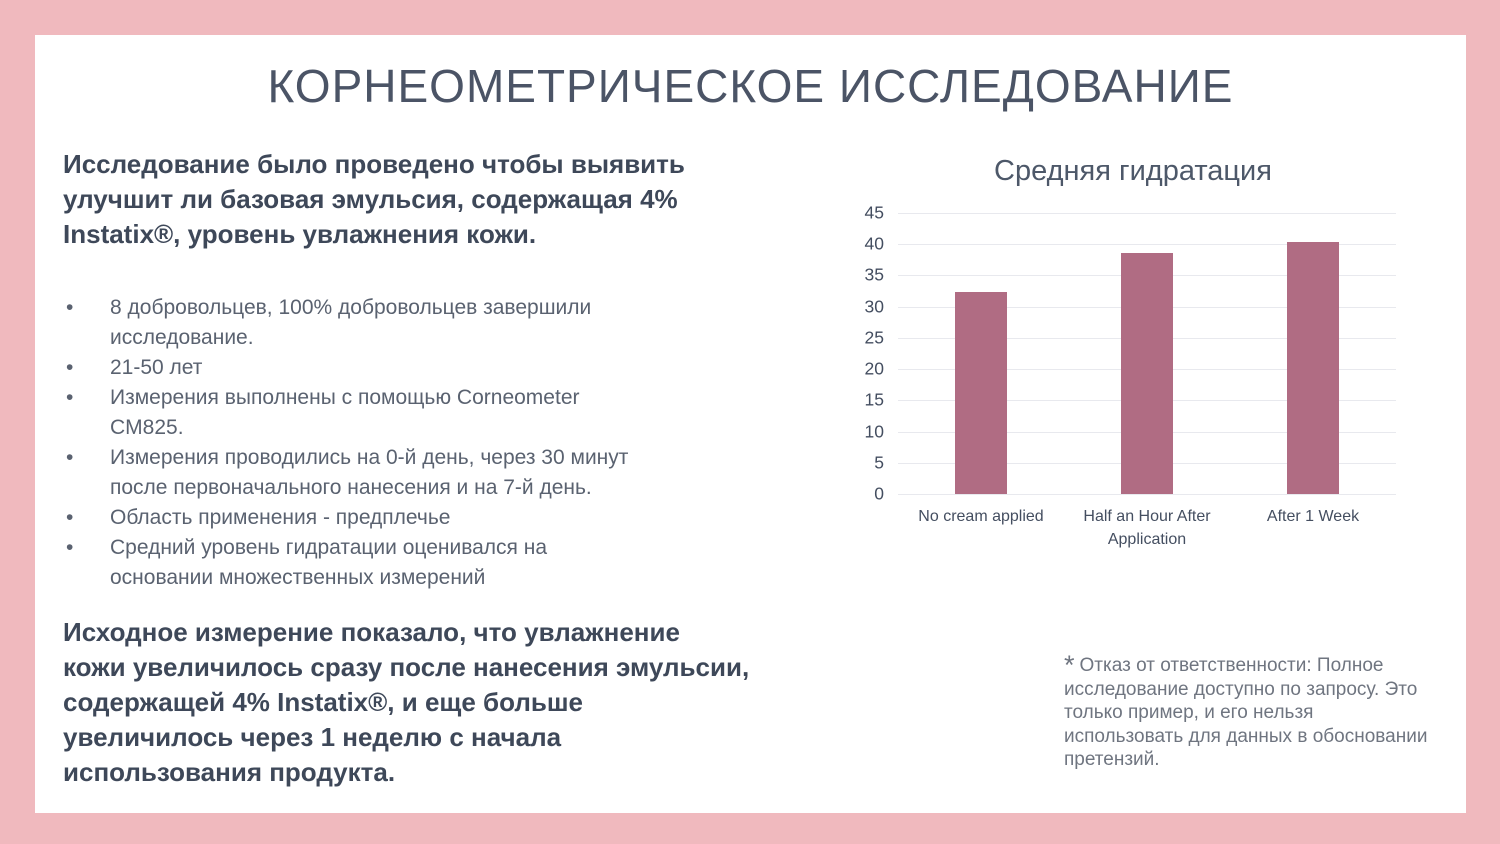  I want to click on y-tick-label: 30, so click(874, 306).